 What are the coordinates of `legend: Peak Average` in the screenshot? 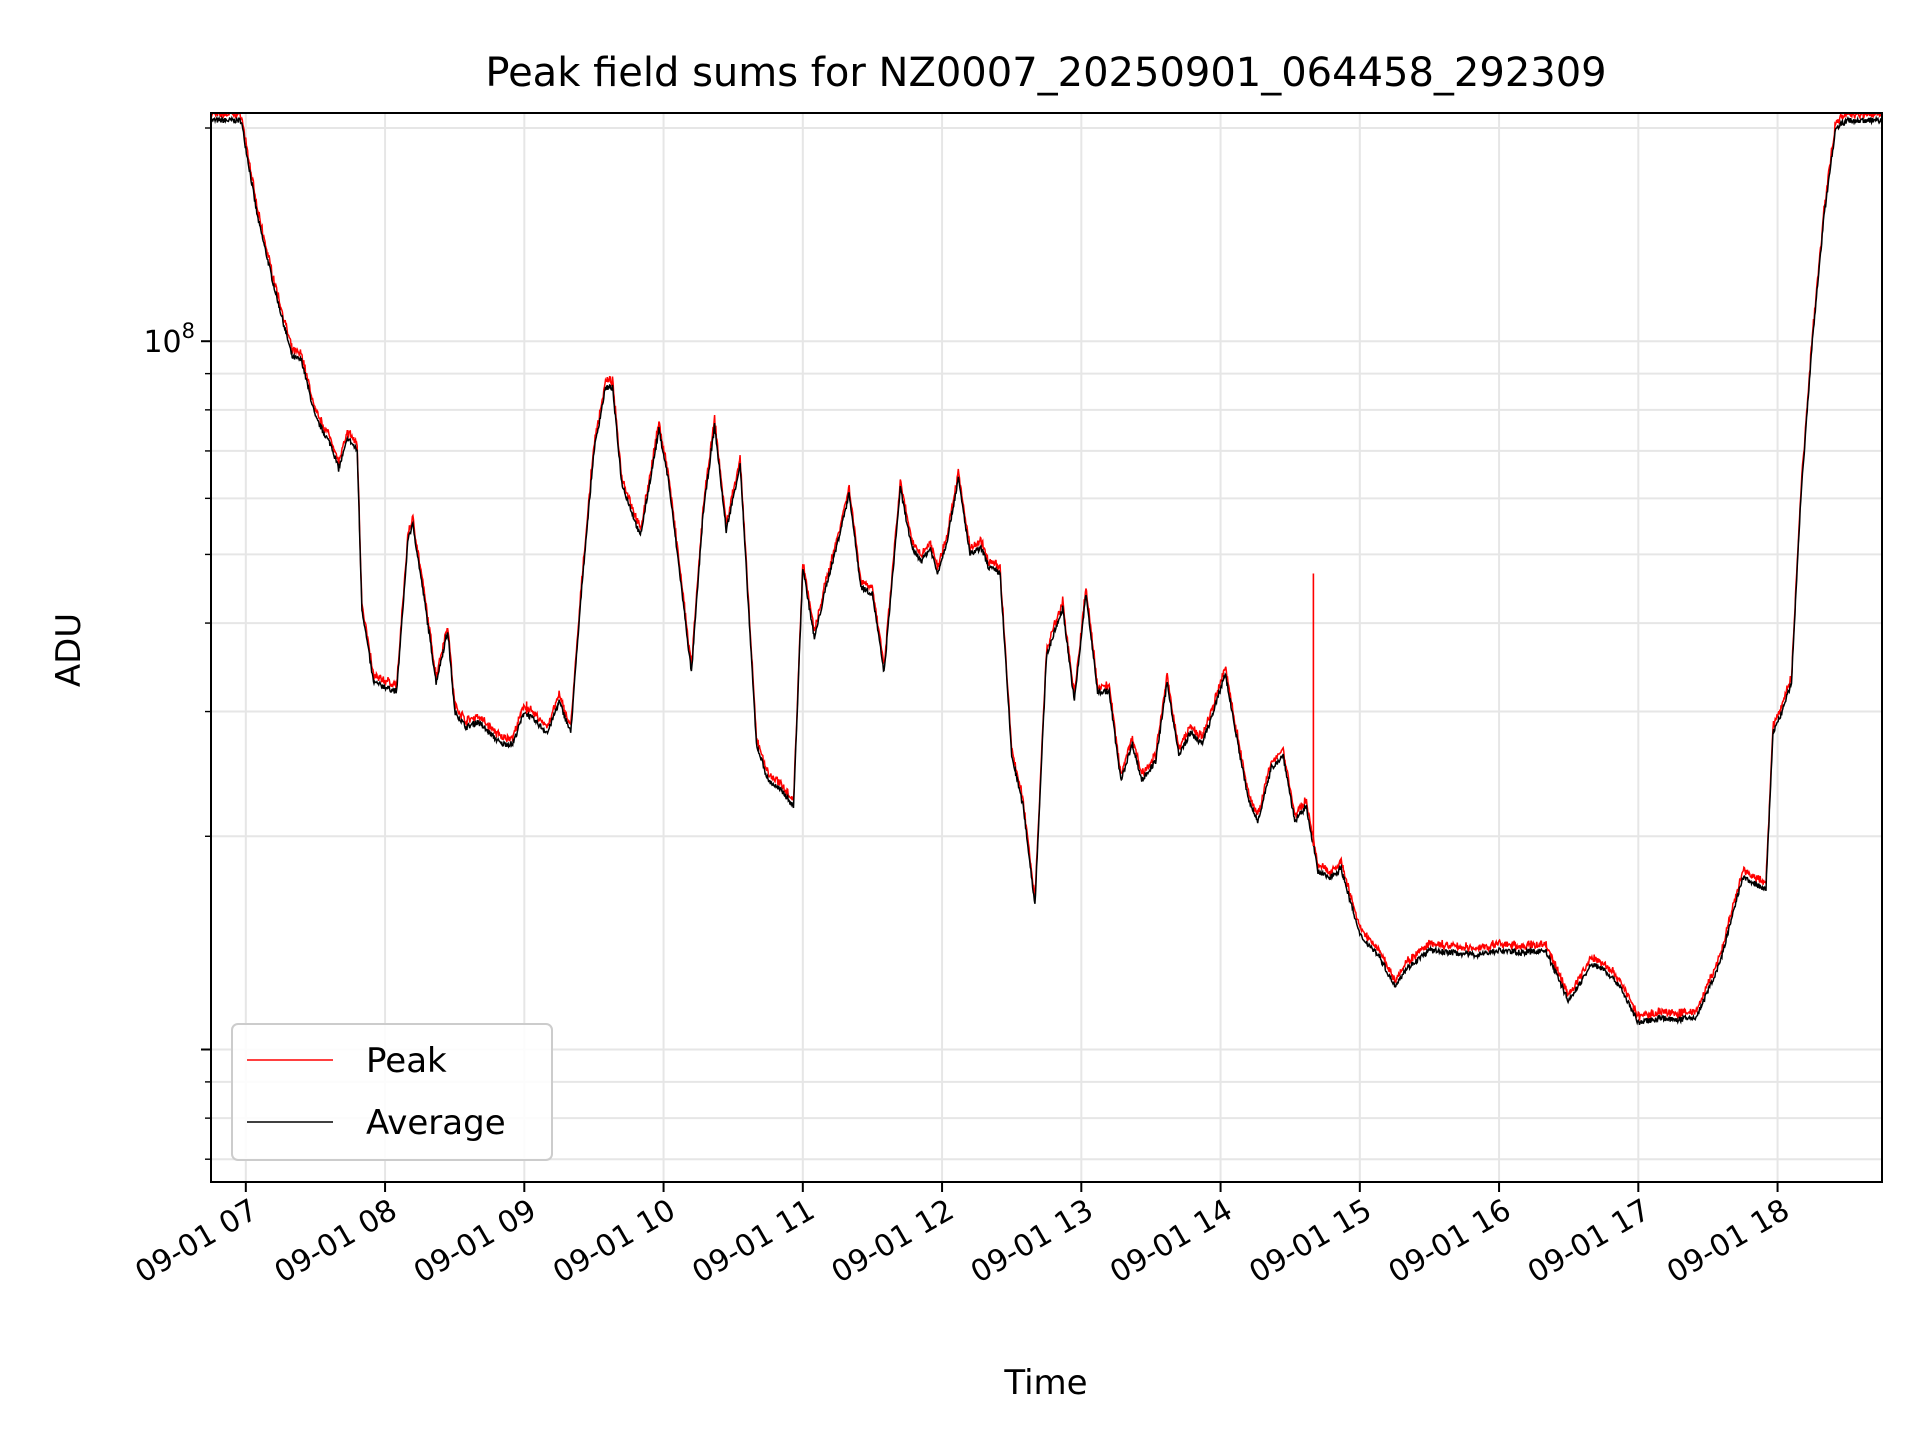 It's located at (392, 1092).